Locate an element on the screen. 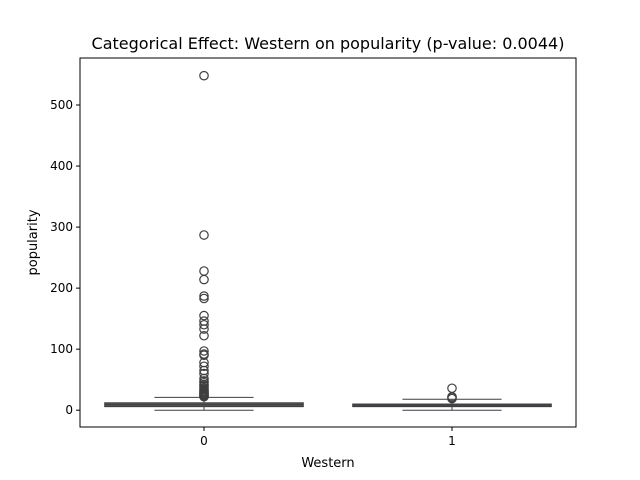 The width and height of the screenshot is (640, 480). x-axis-label: Western is located at coordinates (327, 463).